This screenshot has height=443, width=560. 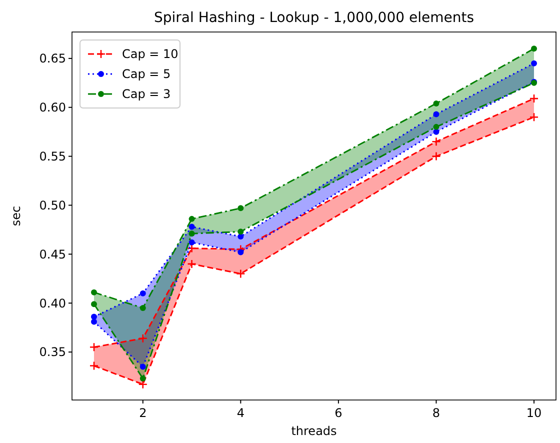 I want to click on y-tick-label: 0.50, so click(x=52, y=205).